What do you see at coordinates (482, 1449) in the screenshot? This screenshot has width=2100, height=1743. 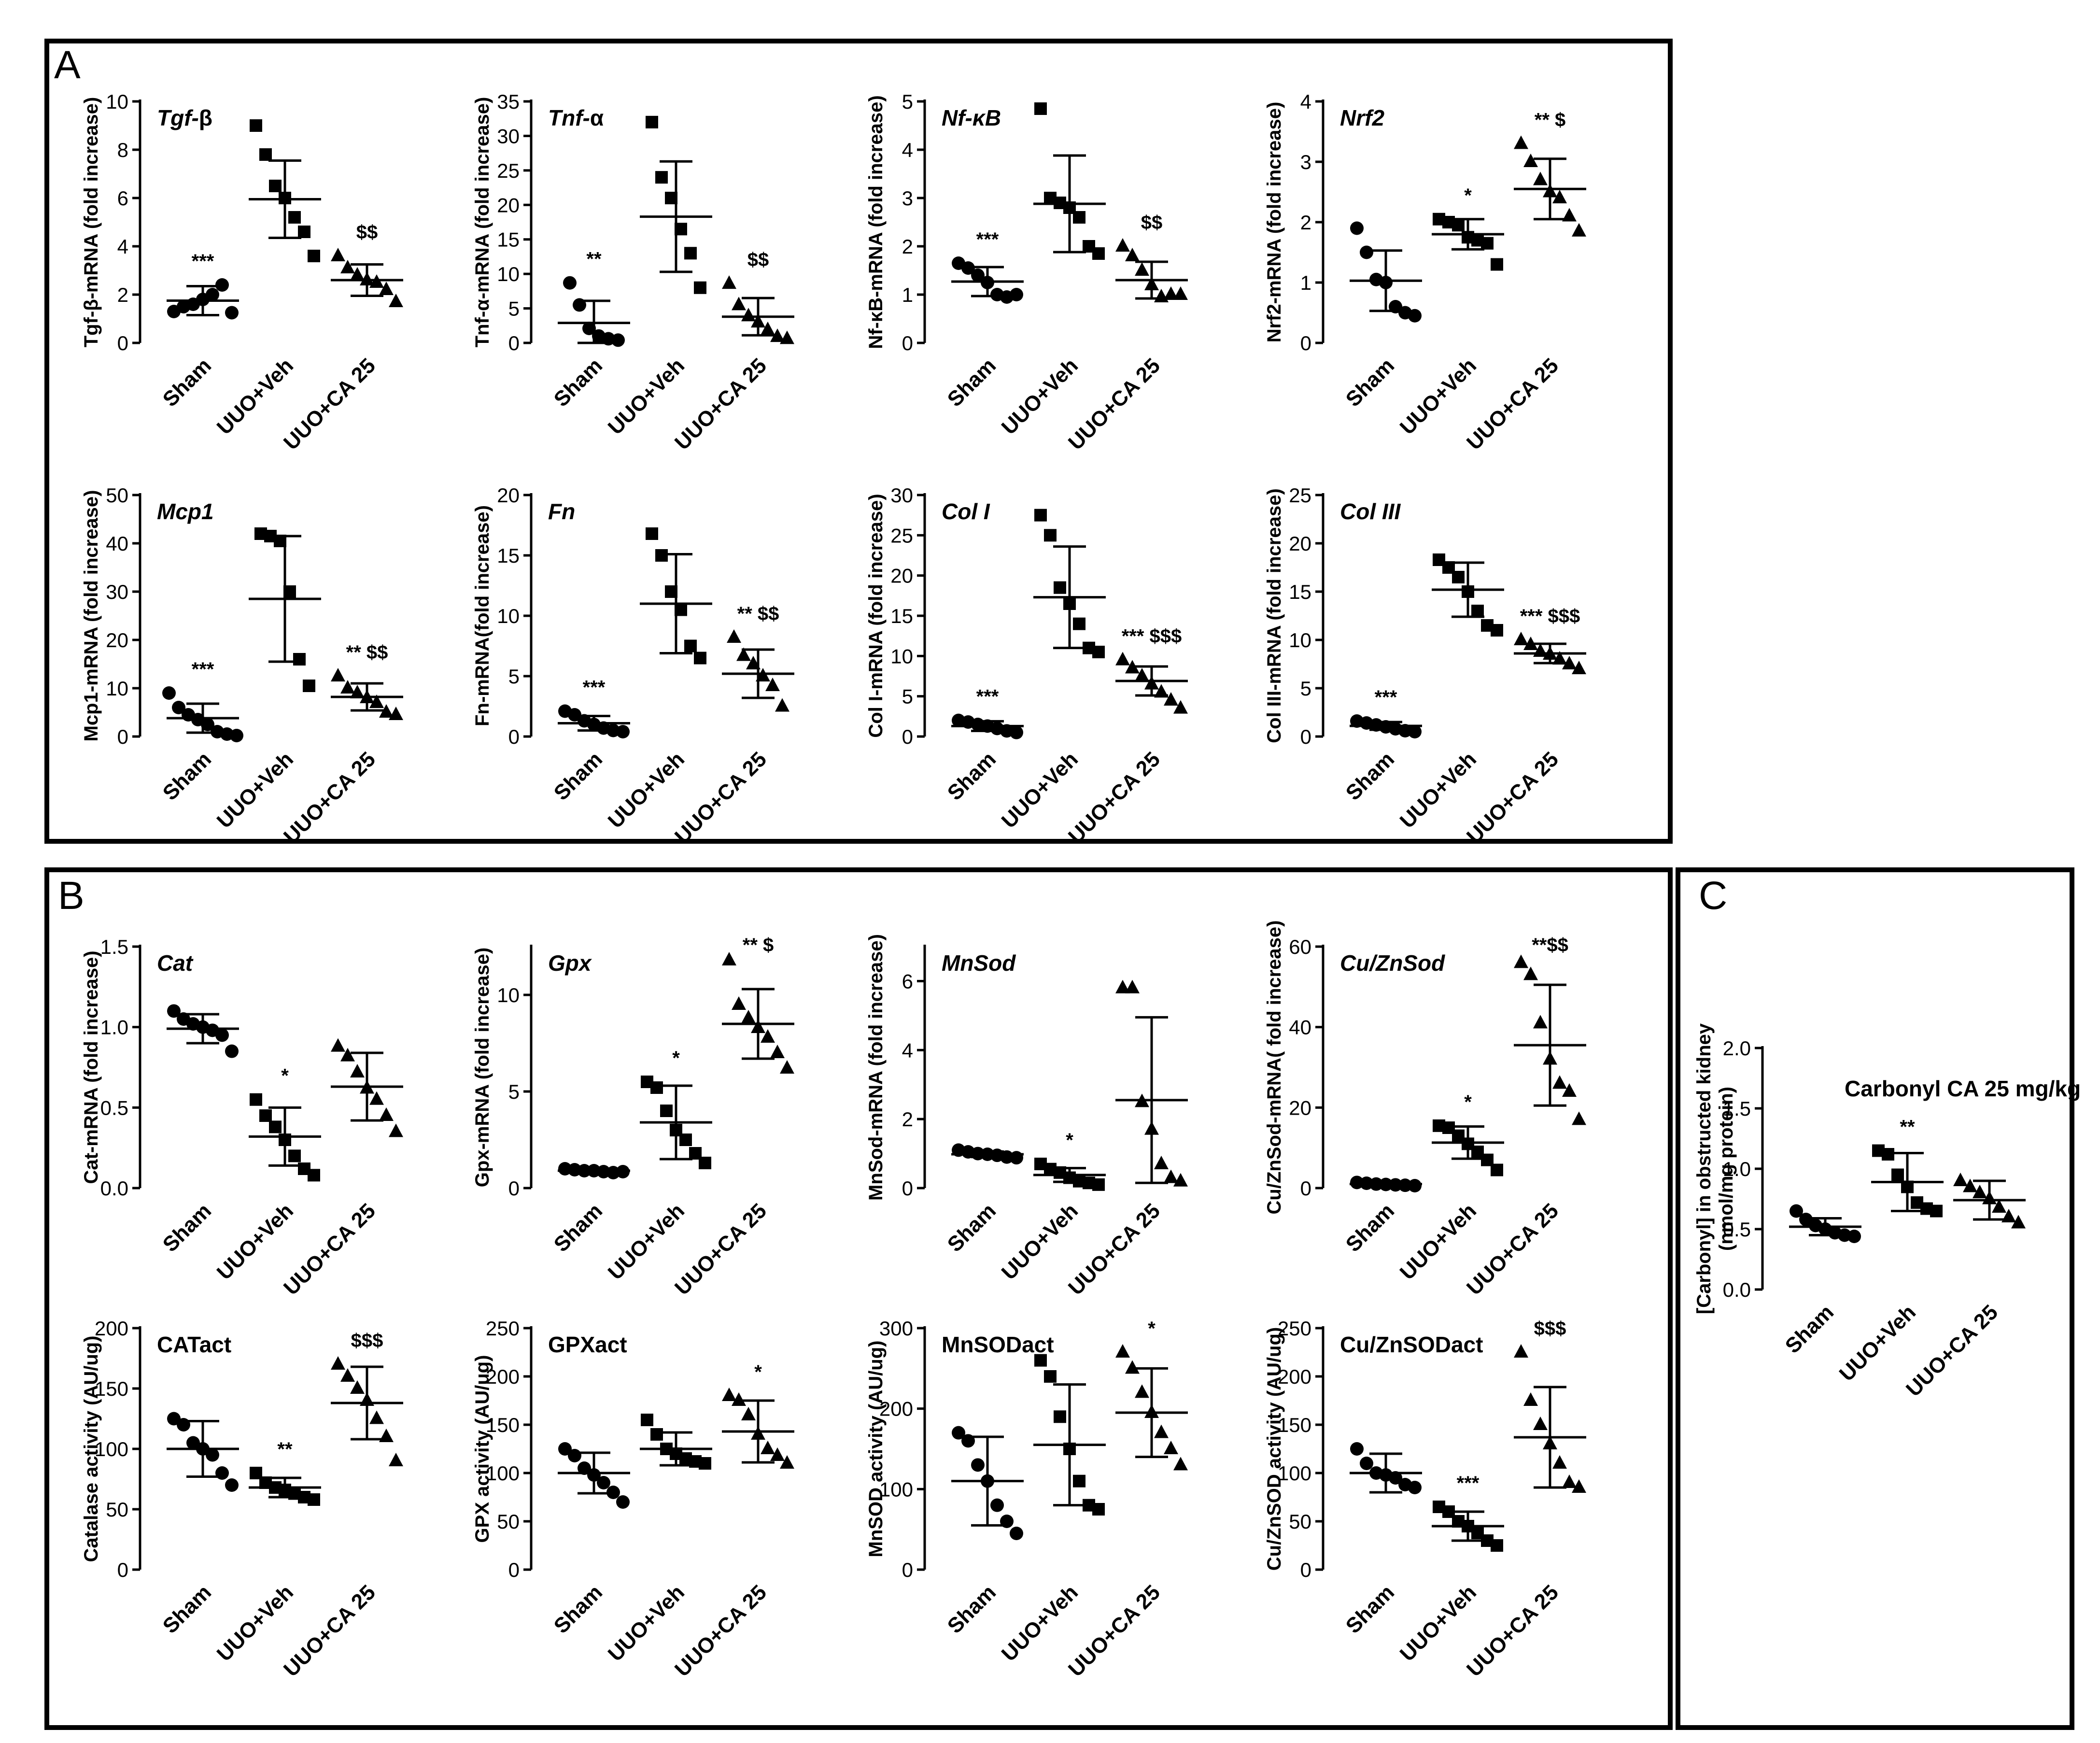 I see `y-axis-label: GPX activity (AU/ug)` at bounding box center [482, 1449].